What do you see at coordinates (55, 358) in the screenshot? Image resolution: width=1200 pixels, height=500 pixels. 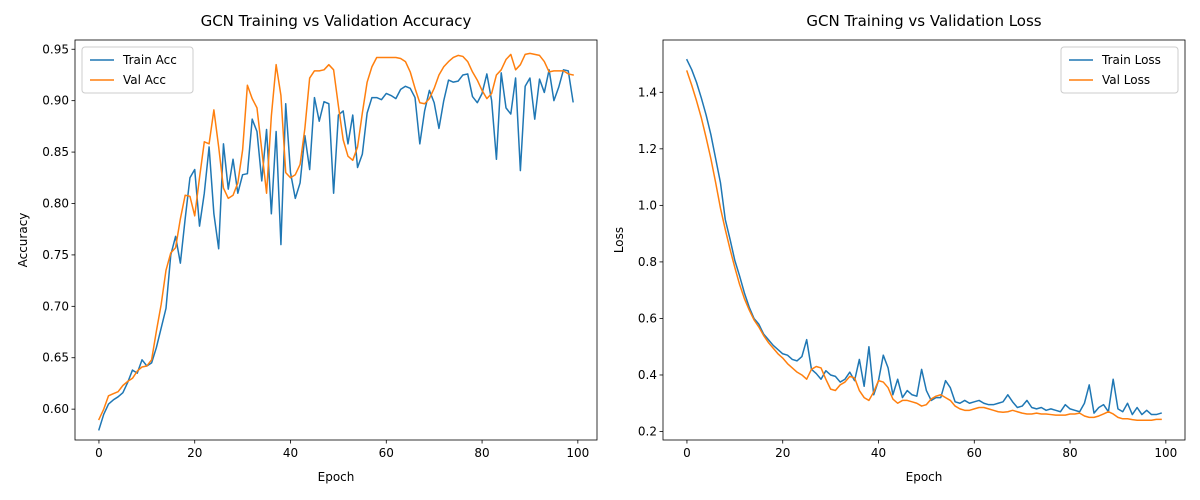 I see `chart-0-y-tick-label: 0.65` at bounding box center [55, 358].